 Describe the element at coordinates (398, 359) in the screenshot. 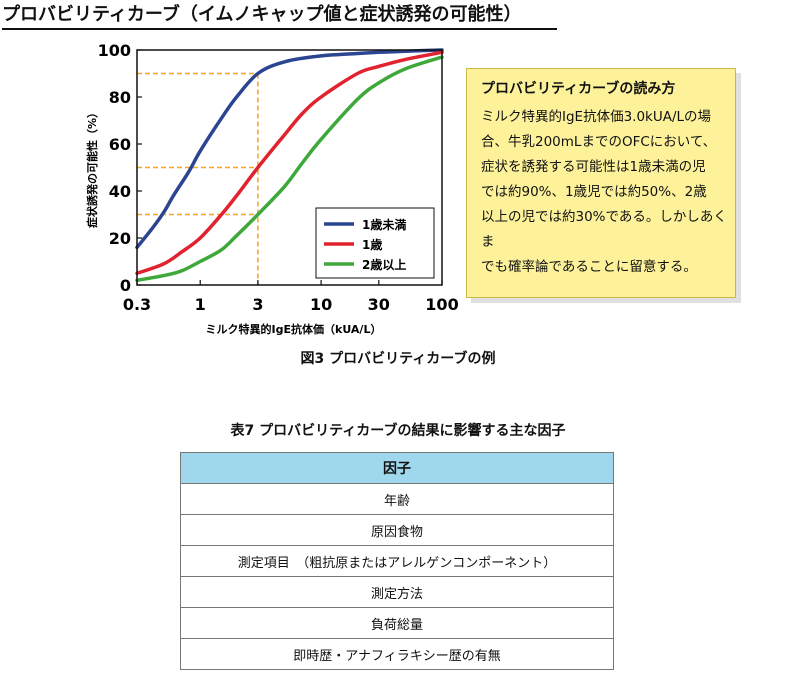

I see `figure-caption: 図3 プロバビリティカーブの例` at that location.